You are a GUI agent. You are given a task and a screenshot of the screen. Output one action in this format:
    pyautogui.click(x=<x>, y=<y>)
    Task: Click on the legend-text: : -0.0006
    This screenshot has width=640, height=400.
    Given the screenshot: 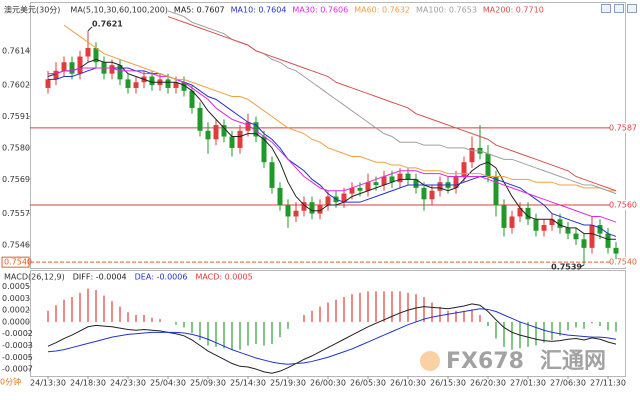 What is the action you would take?
    pyautogui.click(x=169, y=277)
    